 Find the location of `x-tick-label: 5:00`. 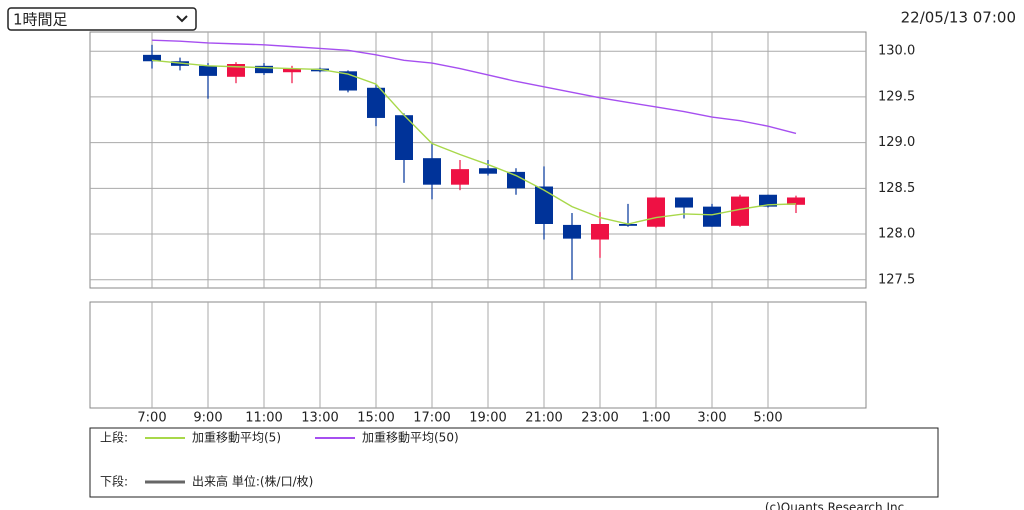

x-tick-label: 5:00 is located at coordinates (767, 418).